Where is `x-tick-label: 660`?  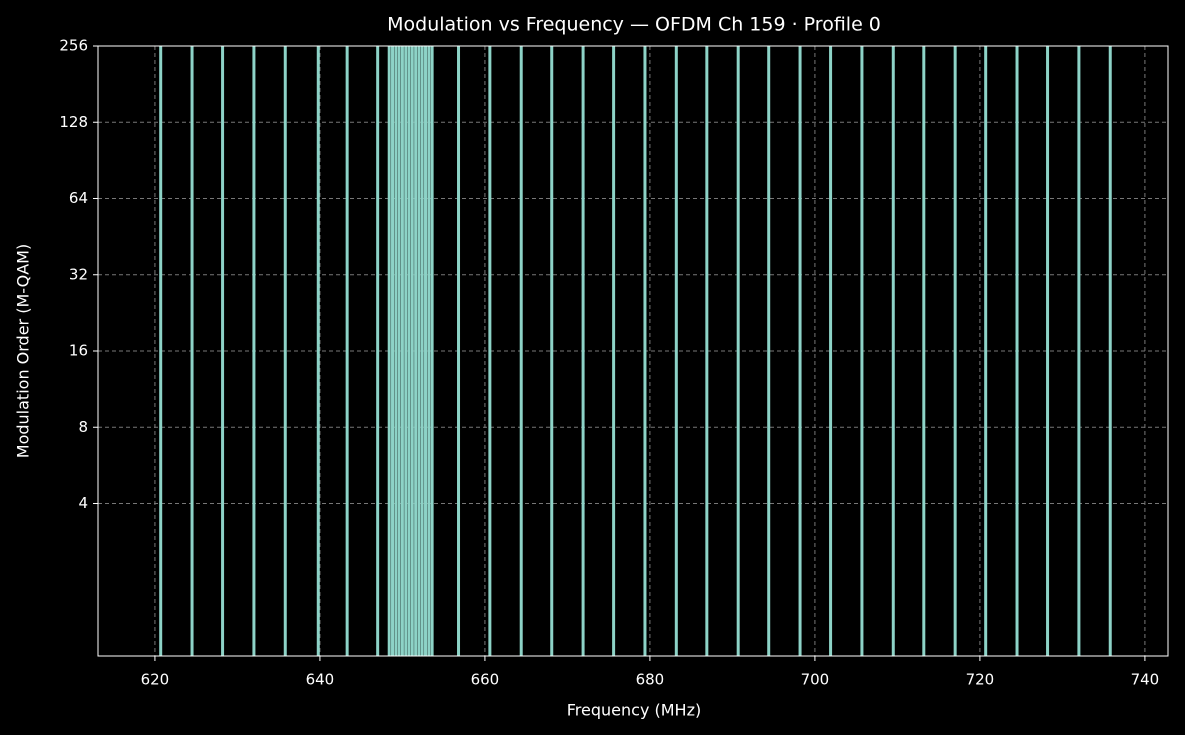
x-tick-label: 660 is located at coordinates (485, 680).